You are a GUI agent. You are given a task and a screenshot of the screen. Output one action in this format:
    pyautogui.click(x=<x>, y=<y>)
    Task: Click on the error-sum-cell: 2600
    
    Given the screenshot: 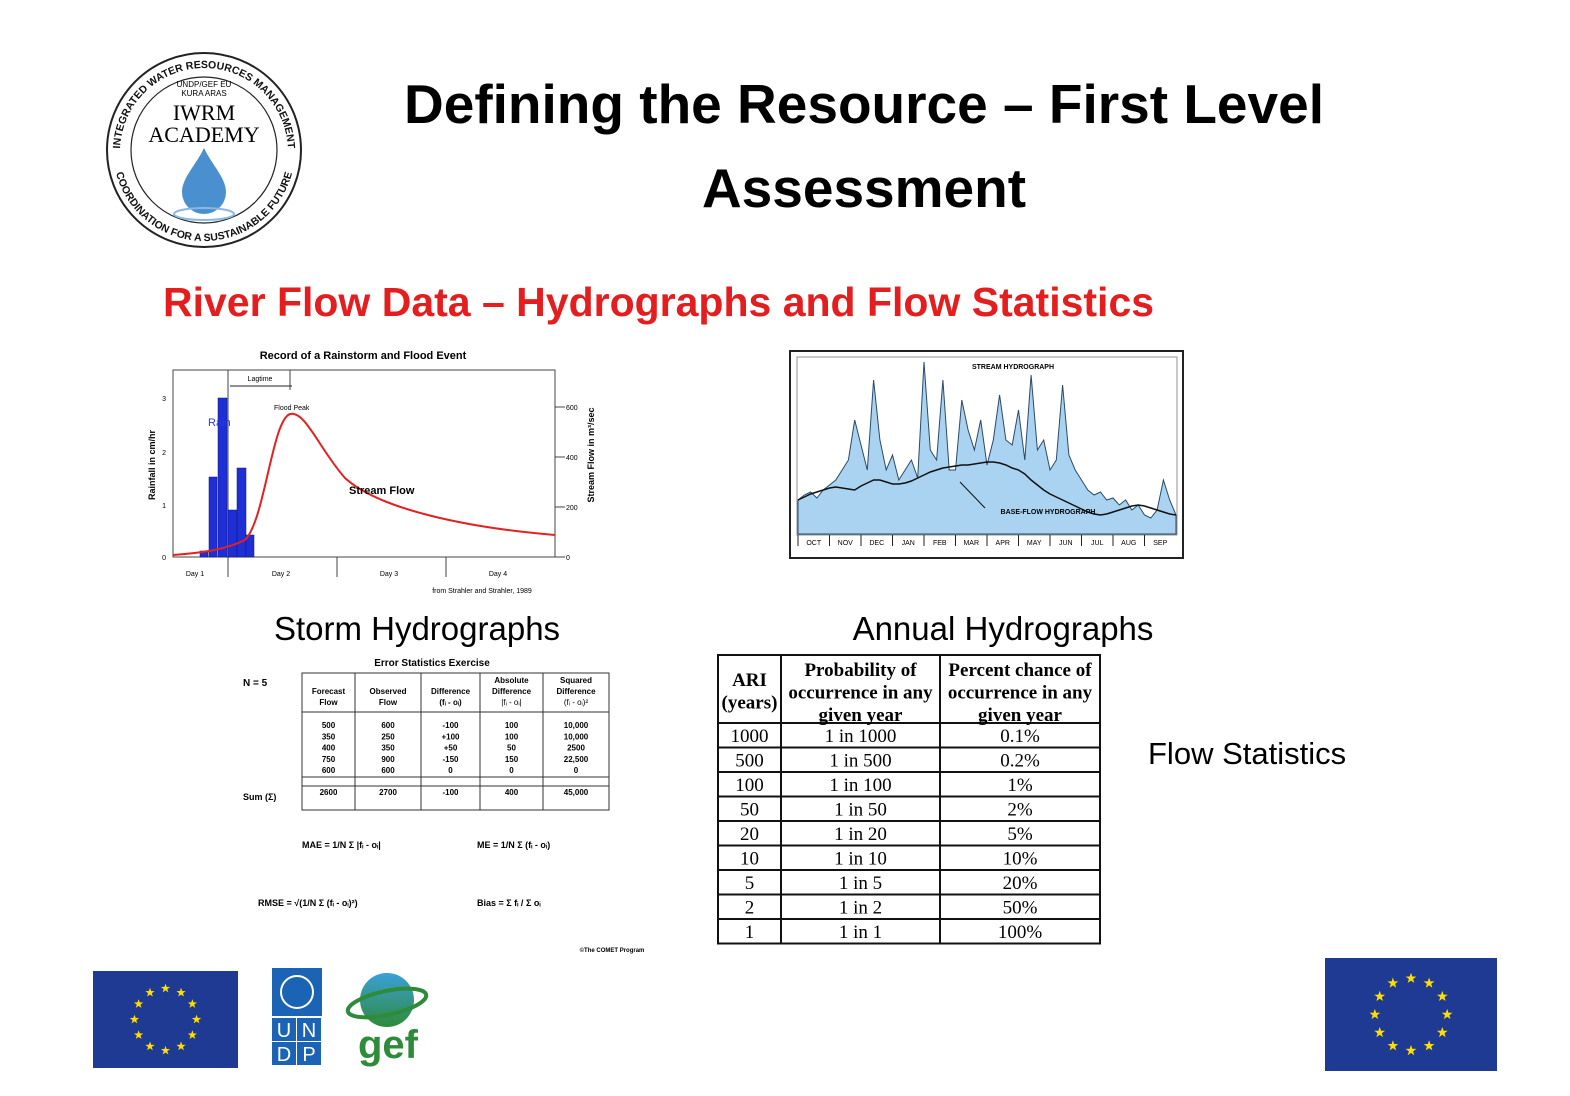 What is the action you would take?
    pyautogui.click(x=329, y=792)
    